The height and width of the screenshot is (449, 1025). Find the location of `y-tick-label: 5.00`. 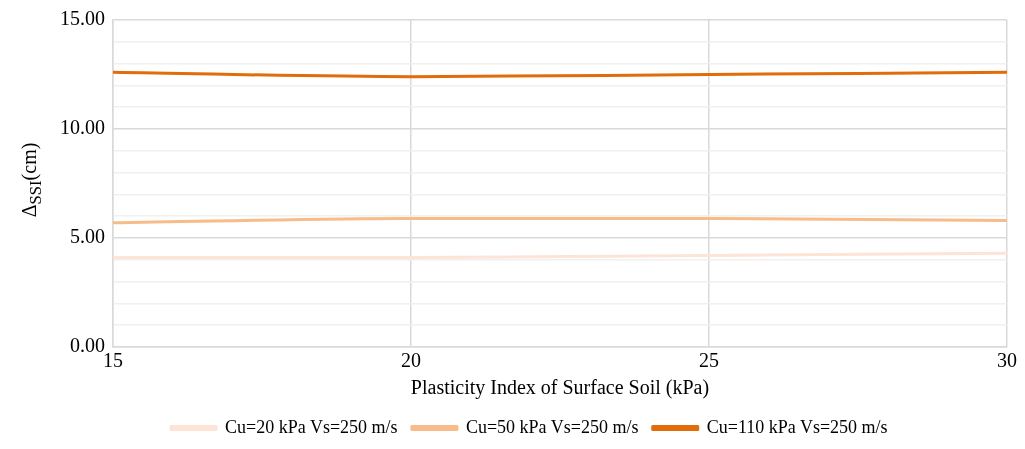

y-tick-label: 5.00 is located at coordinates (87, 236).